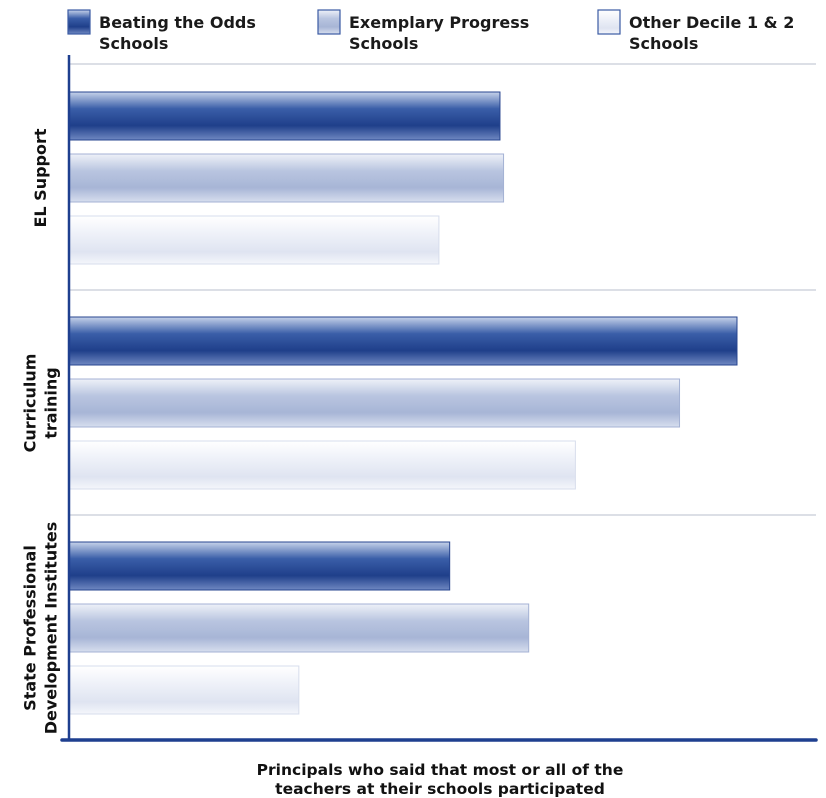 The height and width of the screenshot is (798, 826). Describe the element at coordinates (711, 22) in the screenshot. I see `legend-label-3: Other Decile 1 & 2` at that location.